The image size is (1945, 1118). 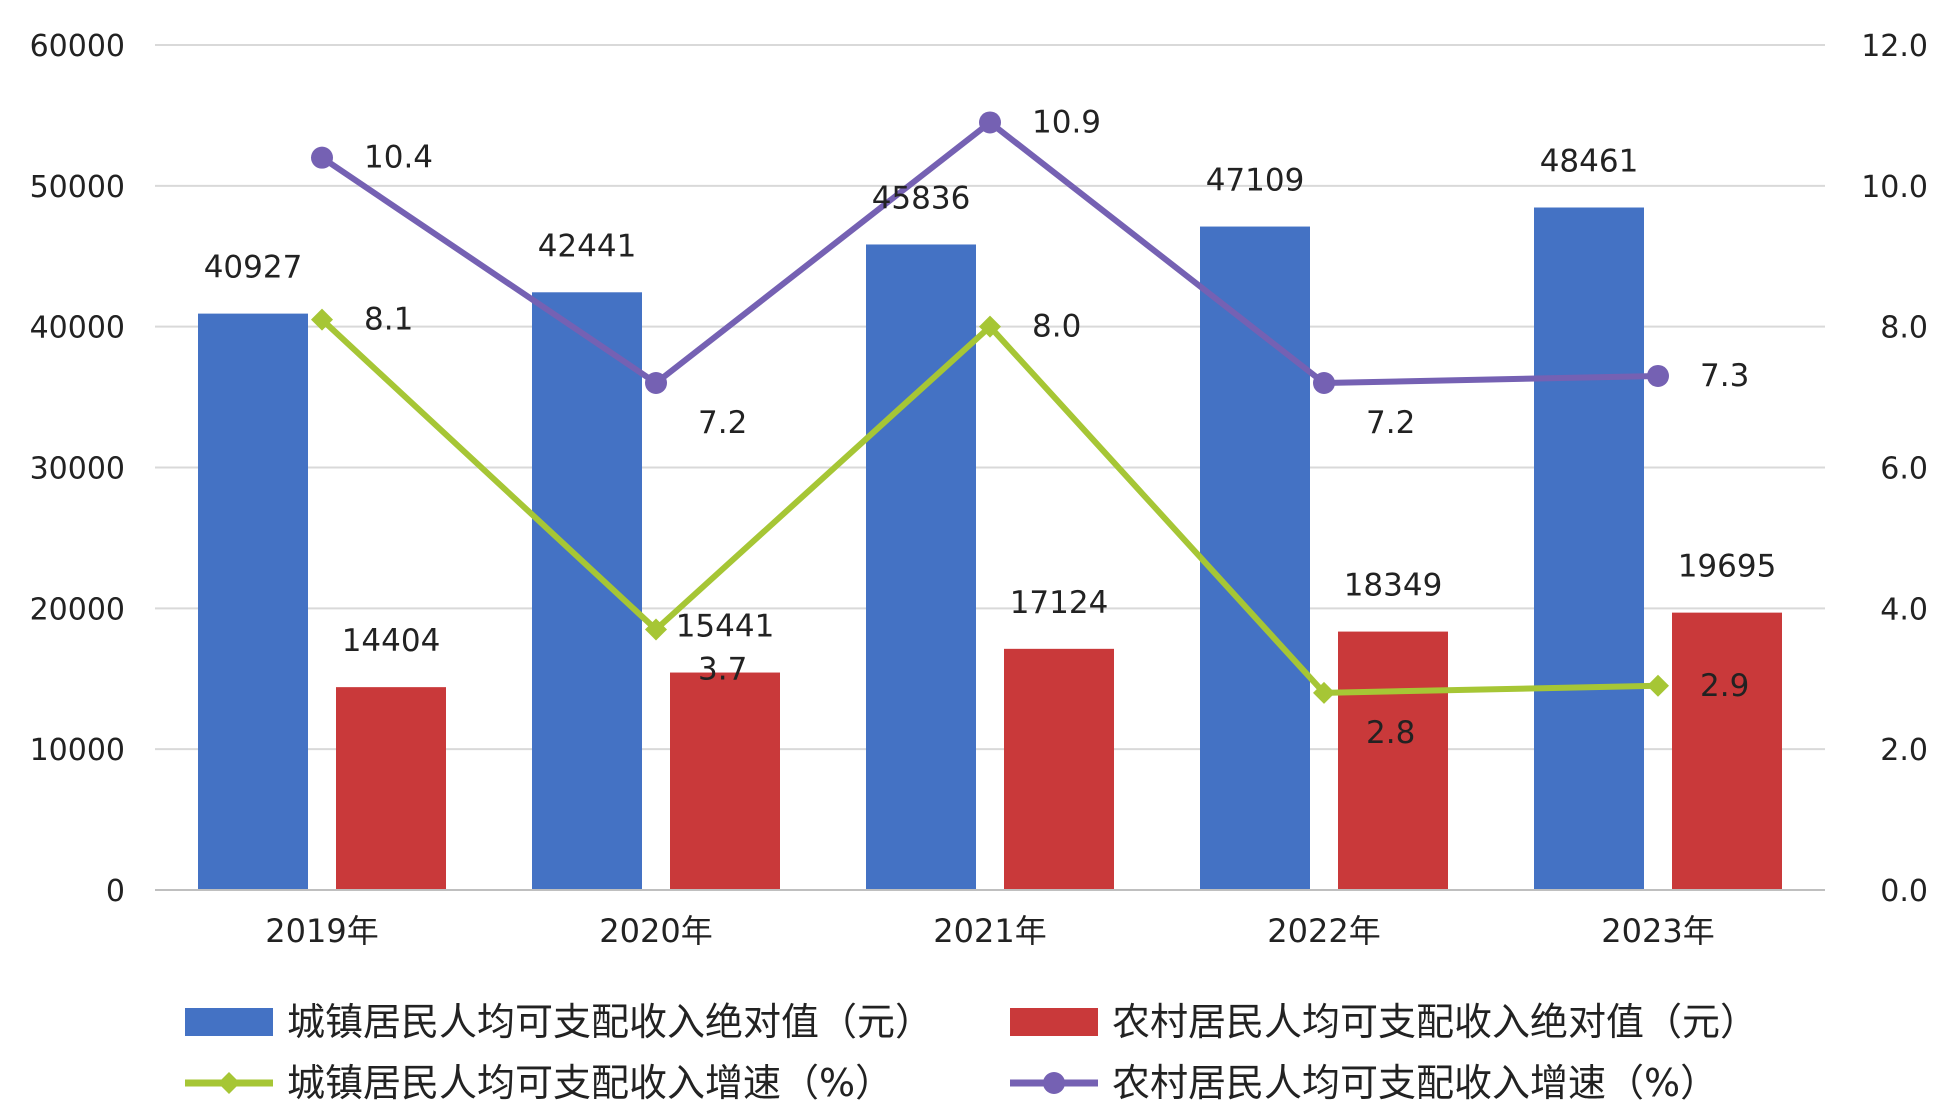 What do you see at coordinates (1056, 327) in the screenshot?
I see `line-value-label: 8.0` at bounding box center [1056, 327].